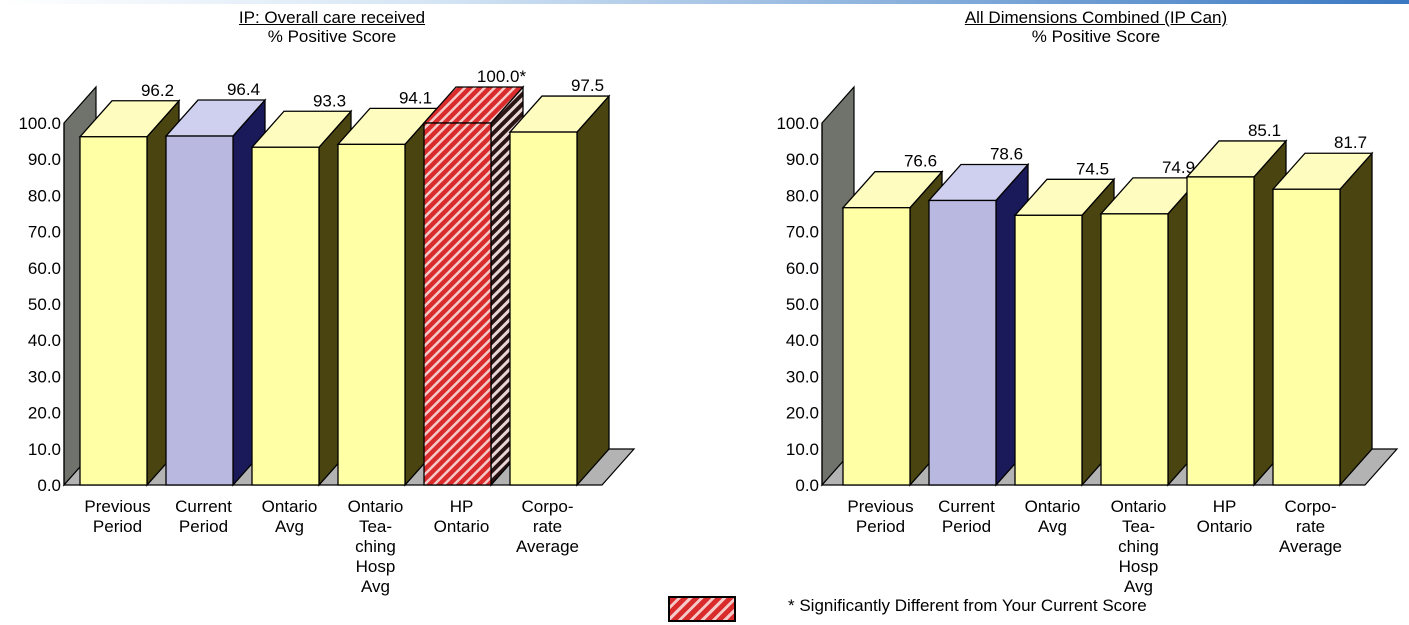 This screenshot has height=625, width=1409. Describe the element at coordinates (702, 609) in the screenshot. I see `hatched-red-swatch-icon` at that location.